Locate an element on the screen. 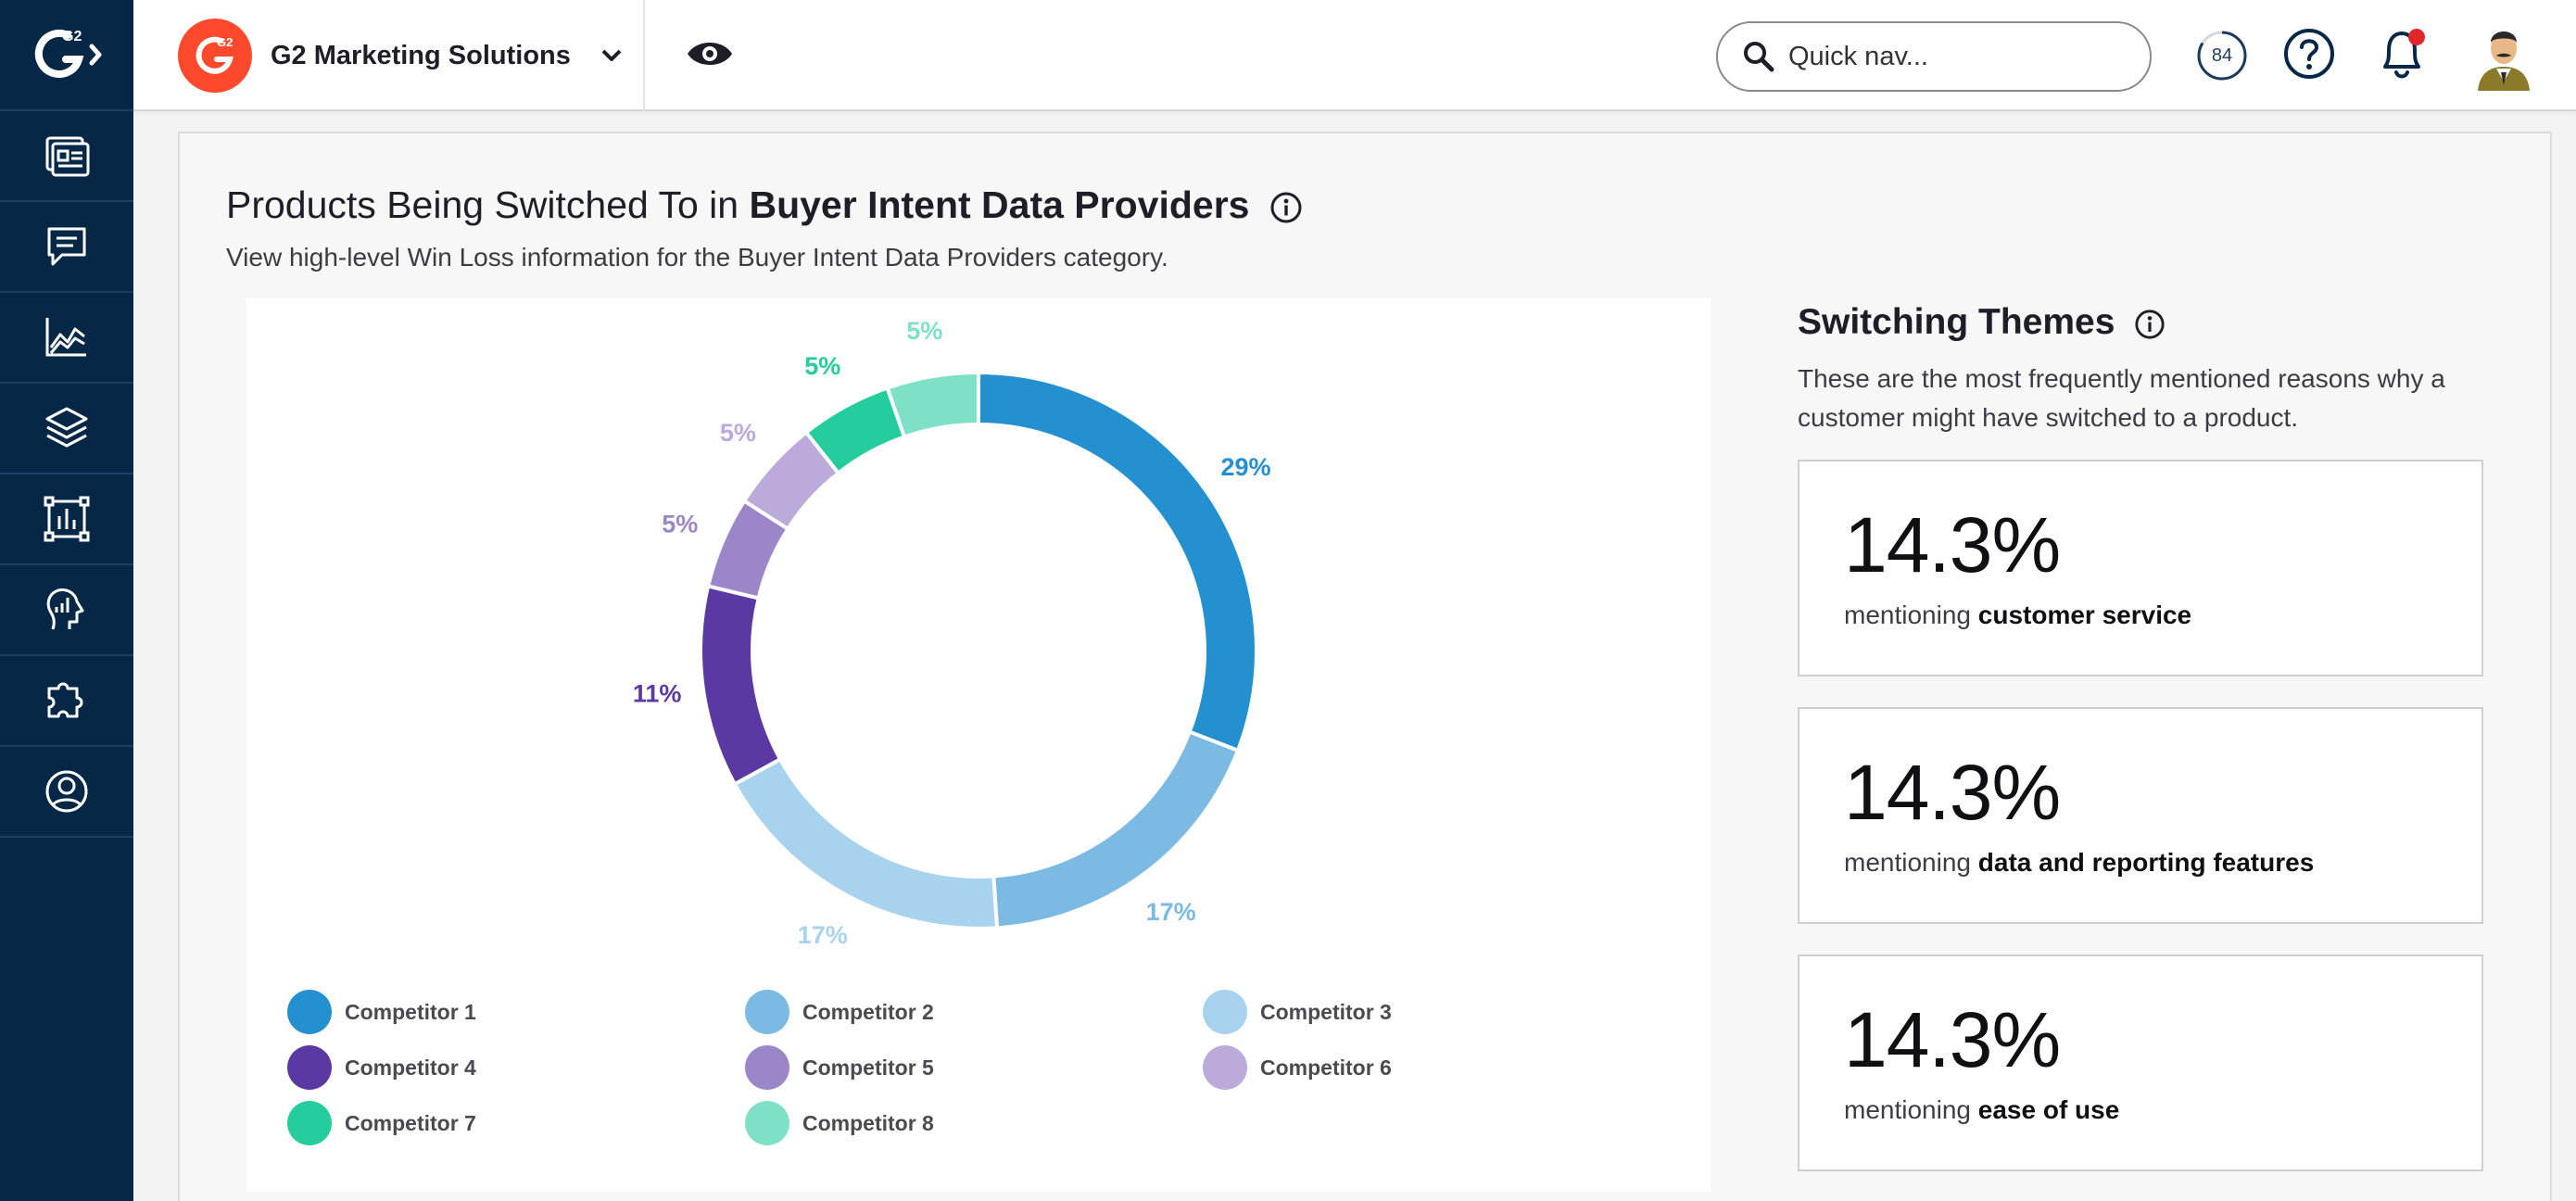 This screenshot has height=1201, width=2576. g2-badge-icon: G2 is located at coordinates (215, 56).